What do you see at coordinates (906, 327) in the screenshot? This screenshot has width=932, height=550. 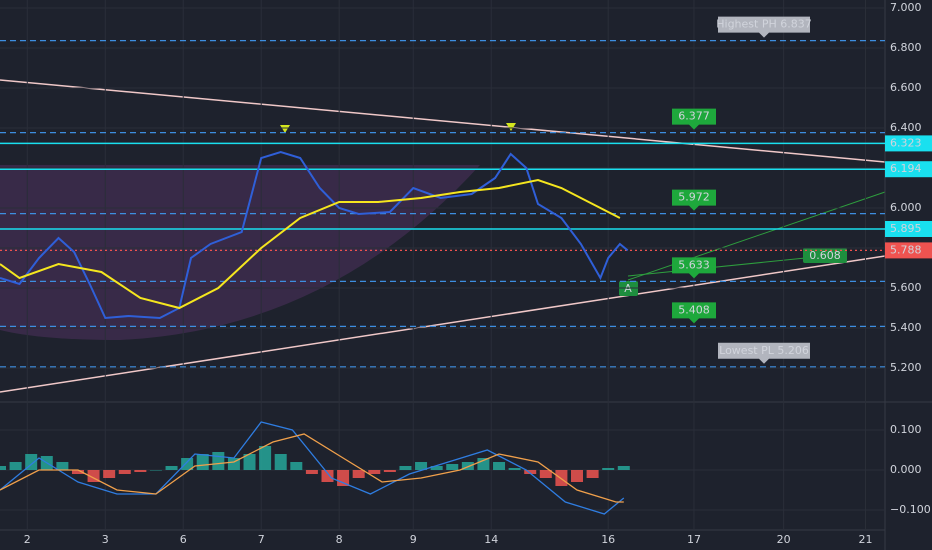 I see `y-tick-label: 5.400` at bounding box center [906, 327].